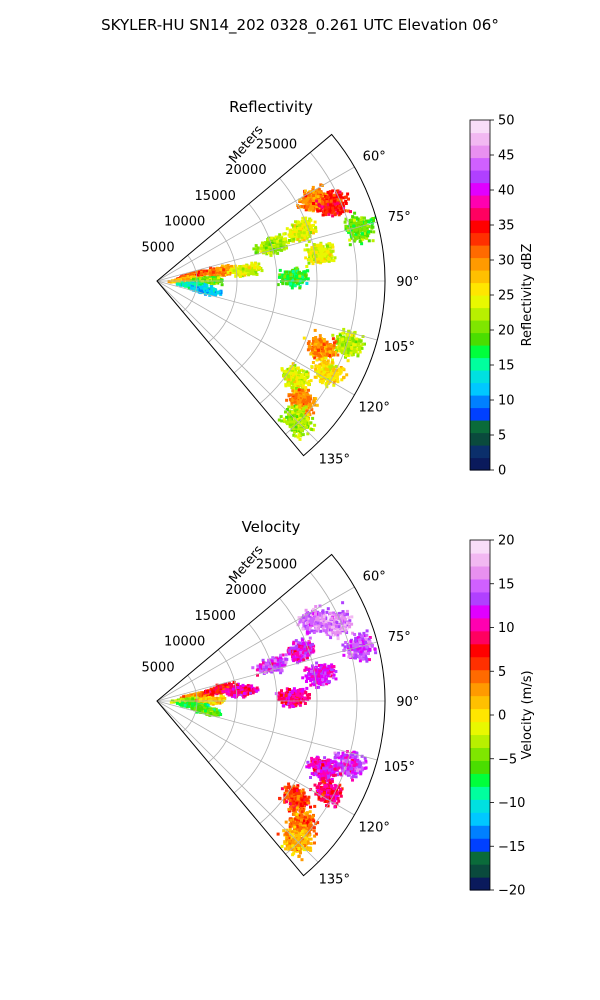  What do you see at coordinates (271, 107) in the screenshot?
I see `axes-title: Reflectivity` at bounding box center [271, 107].